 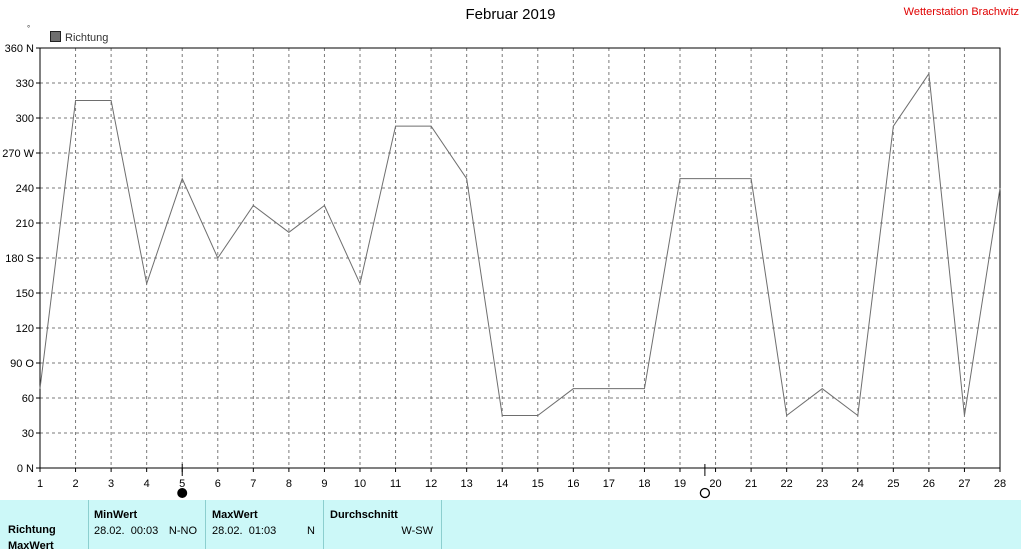 What do you see at coordinates (704, 493) in the screenshot?
I see `open-circle-marker` at bounding box center [704, 493].